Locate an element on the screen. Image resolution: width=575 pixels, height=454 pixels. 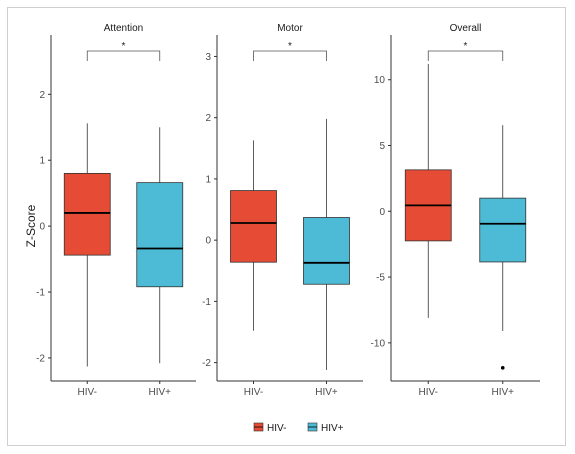
y-tick-label: -10 is located at coordinates (378, 343).